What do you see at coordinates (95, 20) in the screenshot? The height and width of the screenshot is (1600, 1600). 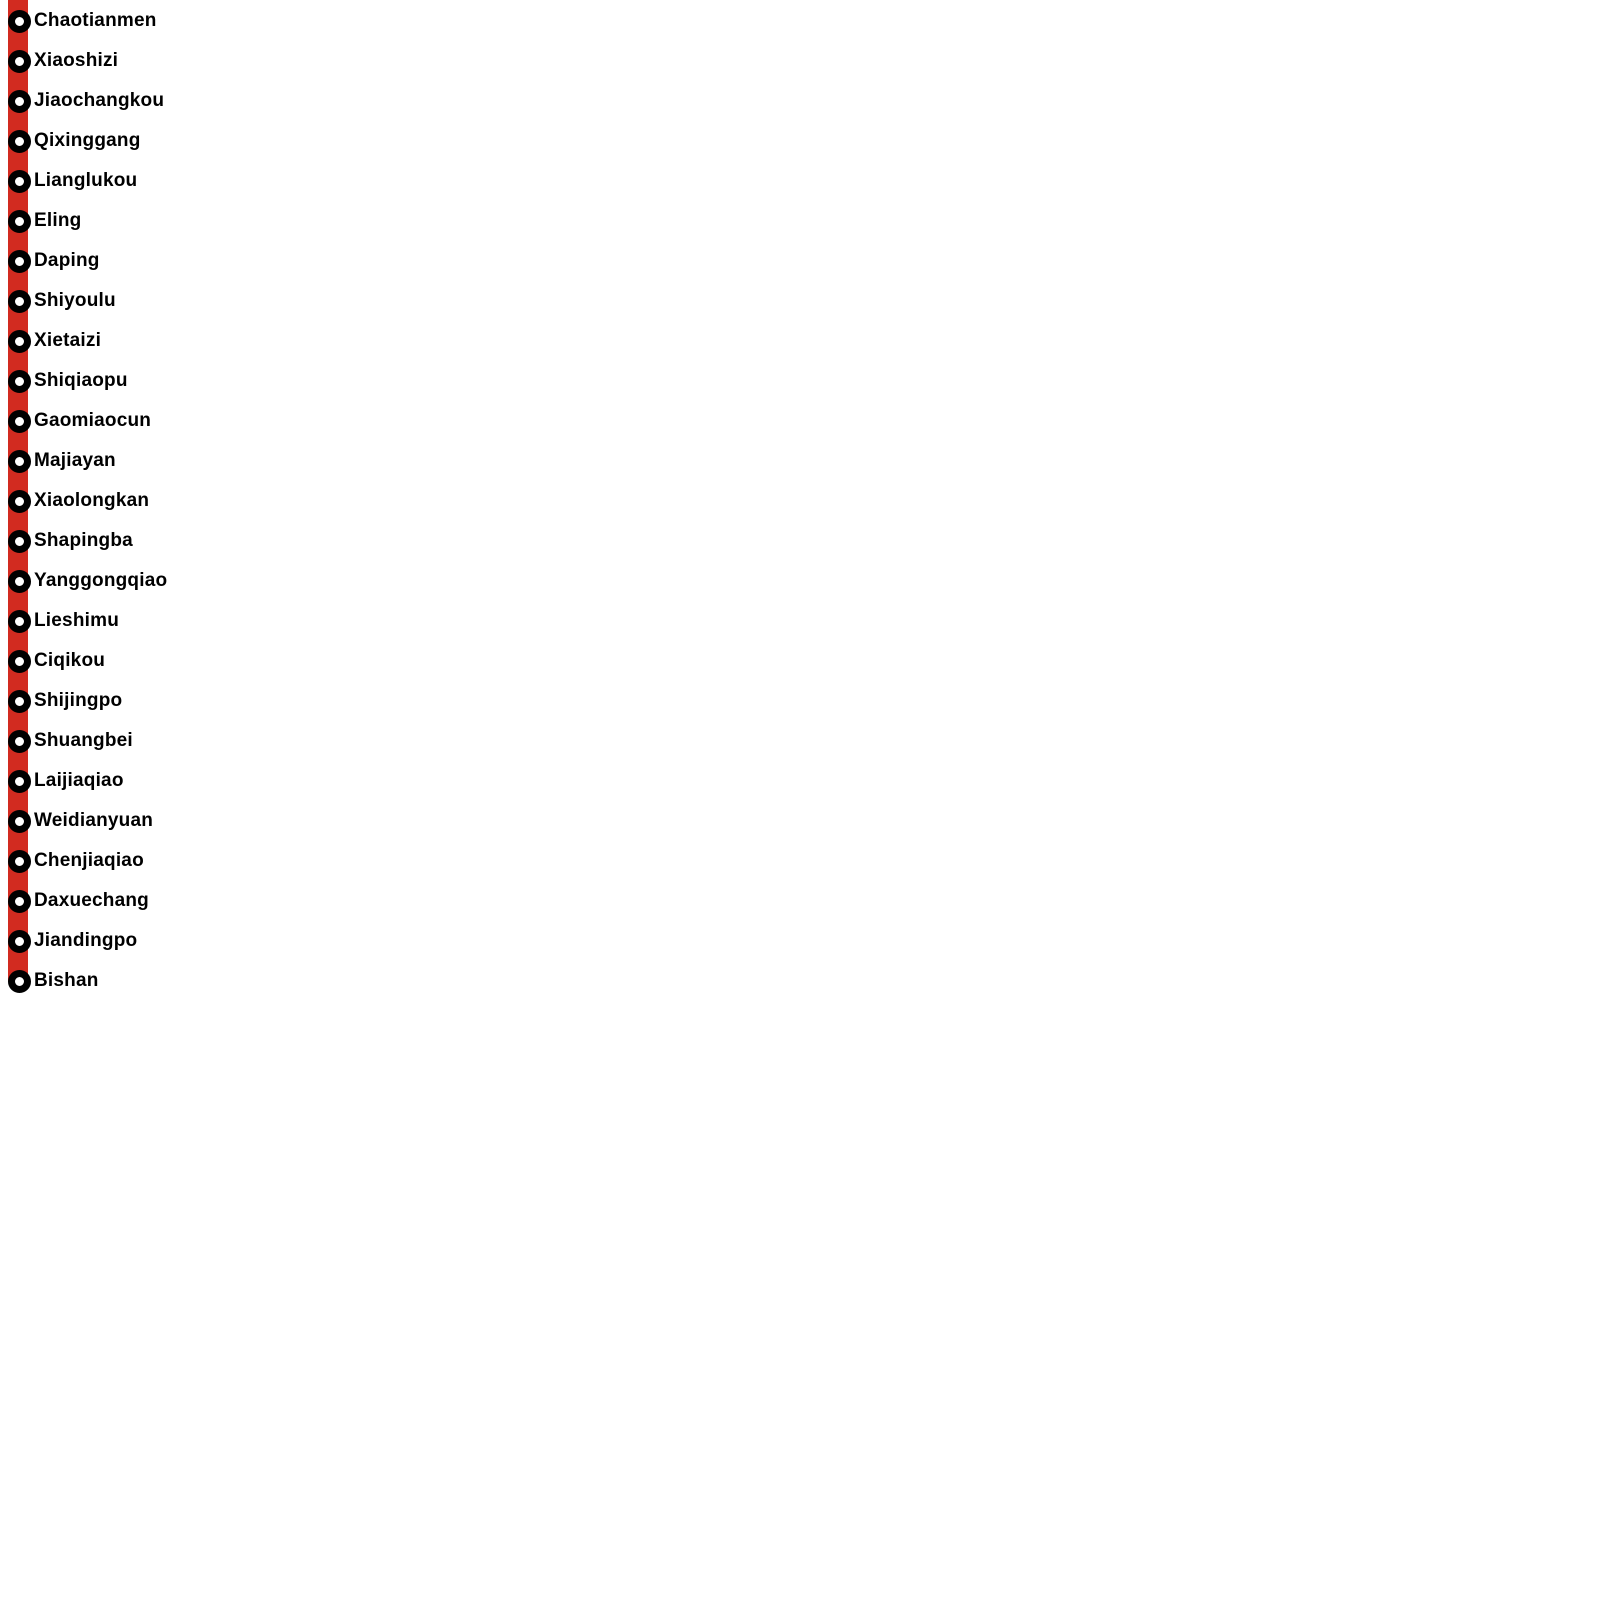 I see `station-label: Chaotianmen` at bounding box center [95, 20].